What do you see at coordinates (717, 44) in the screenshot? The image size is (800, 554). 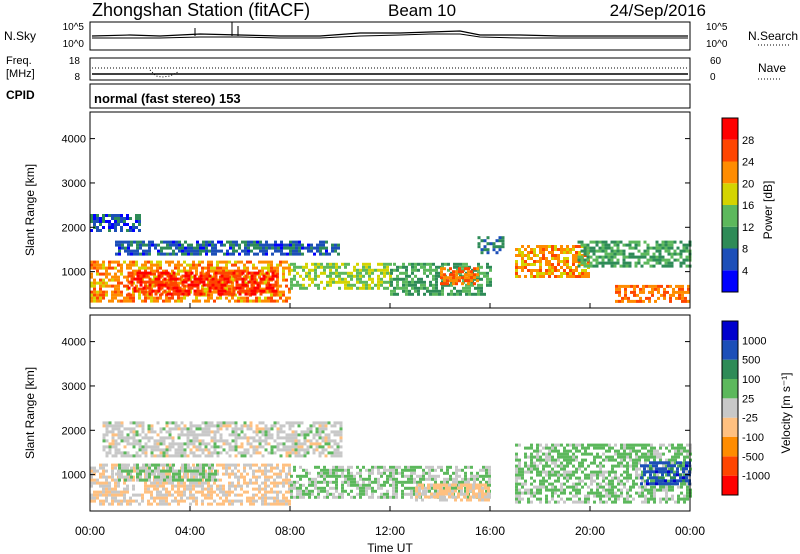 I see `noise-right-tick-bottom: 10^0` at bounding box center [717, 44].